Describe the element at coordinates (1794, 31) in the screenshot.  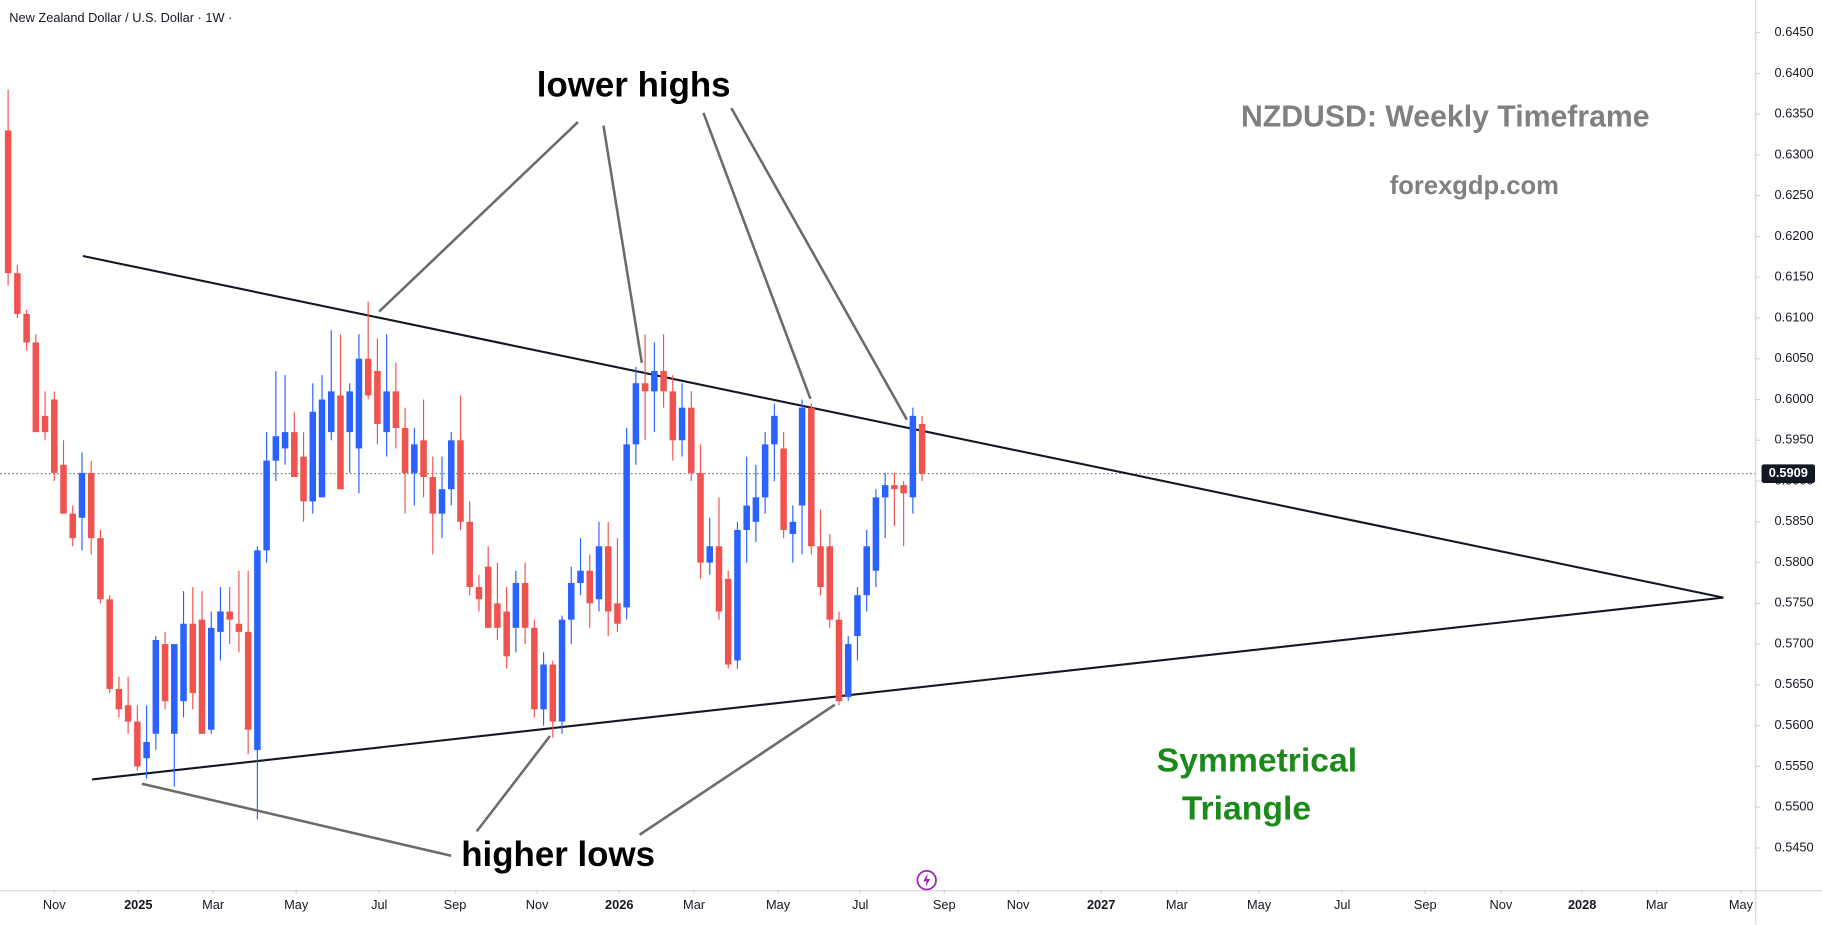
I see `y-tick-label: 0.6450` at that location.